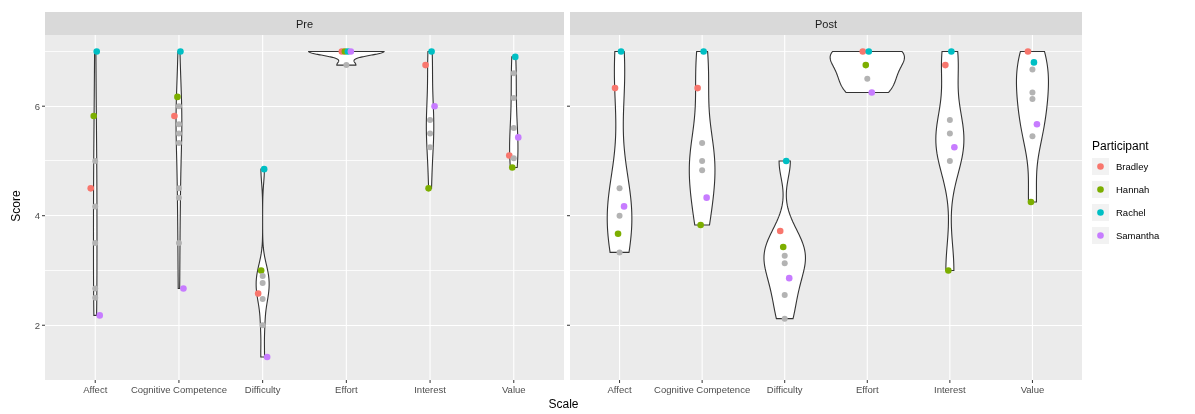 The width and height of the screenshot is (1195, 414). Describe the element at coordinates (1138, 235) in the screenshot. I see `legend-label: Samantha` at that location.